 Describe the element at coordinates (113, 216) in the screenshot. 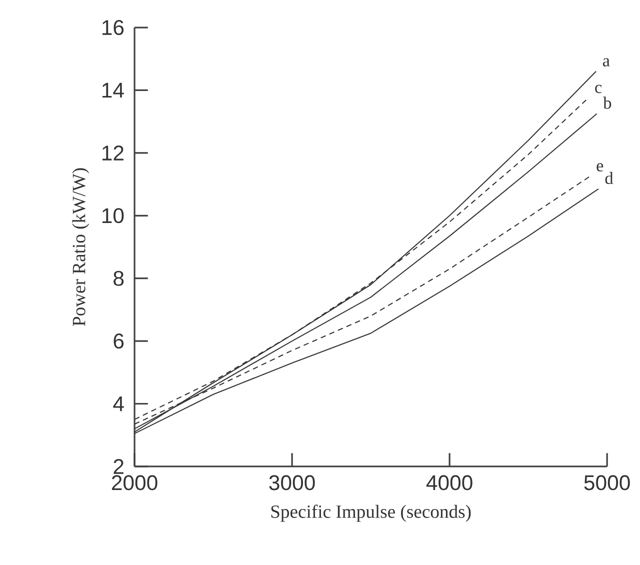

I see `y-tick-label: 10` at that location.